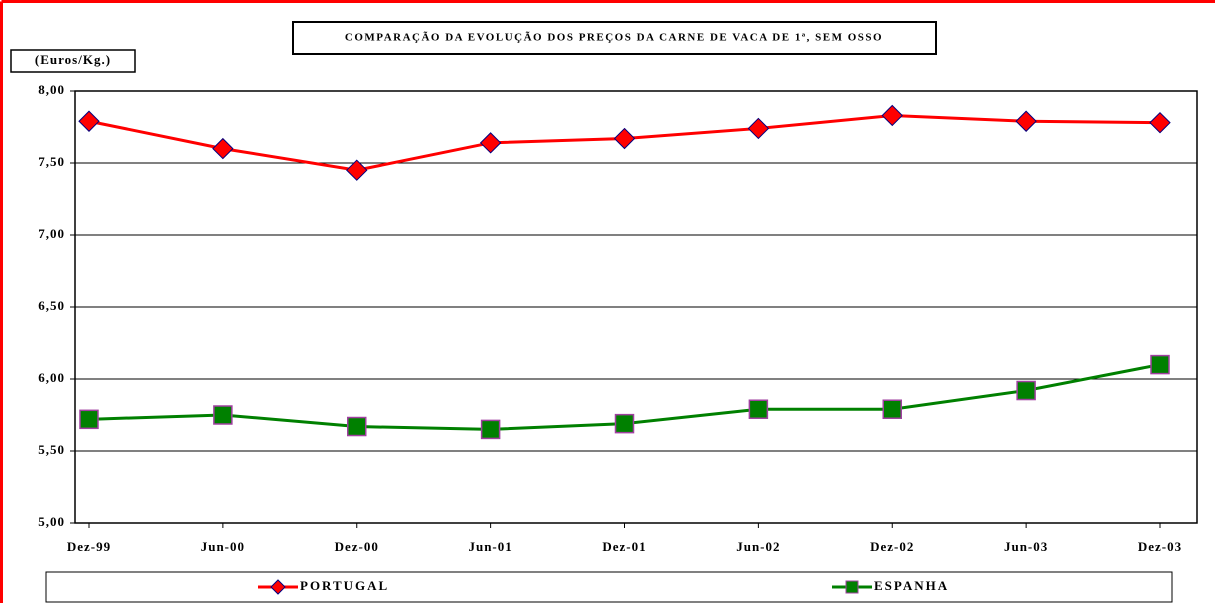  Describe the element at coordinates (357, 546) in the screenshot. I see `x-tick-label: Dez-00` at that location.